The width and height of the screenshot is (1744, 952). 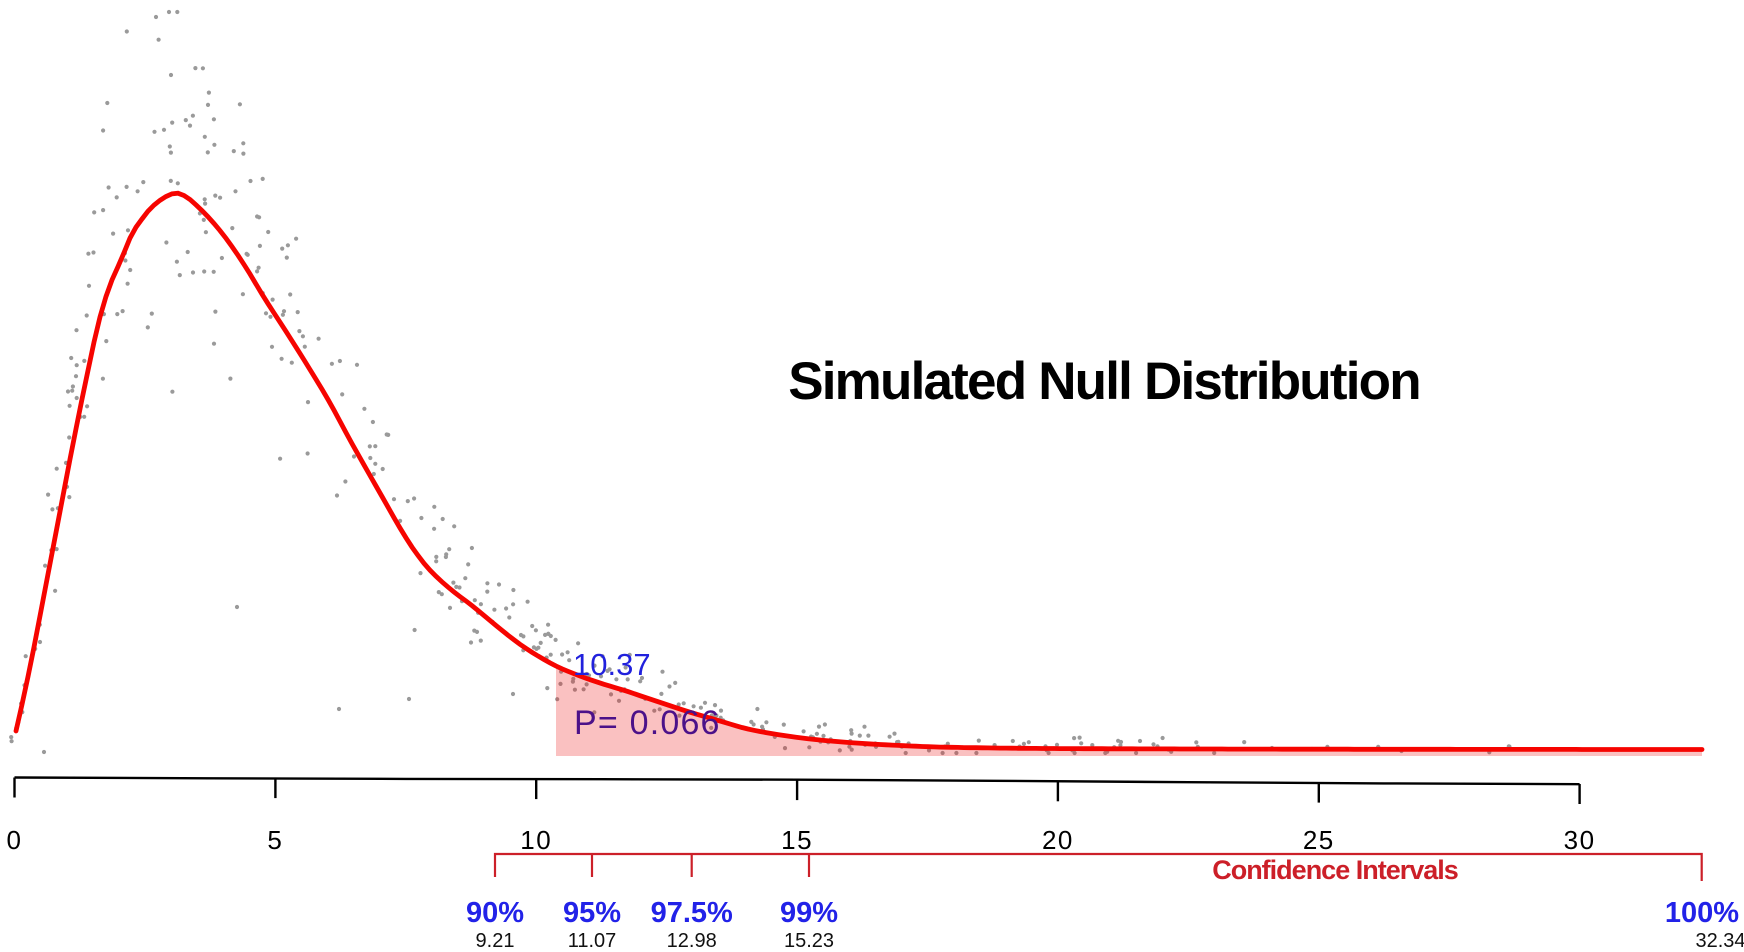 I want to click on svg-text: 10, so click(x=536, y=840).